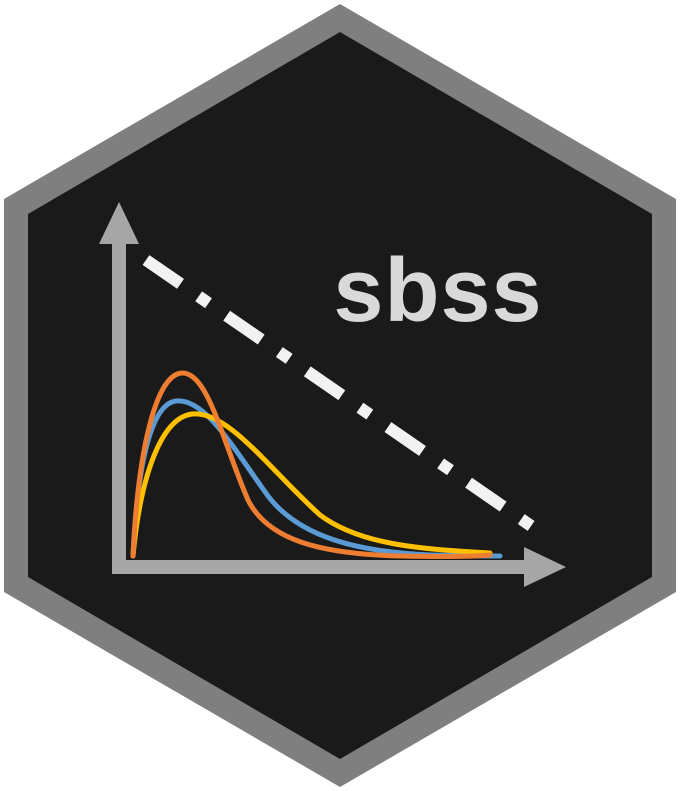  I want to click on curve-orange, so click(311, 464).